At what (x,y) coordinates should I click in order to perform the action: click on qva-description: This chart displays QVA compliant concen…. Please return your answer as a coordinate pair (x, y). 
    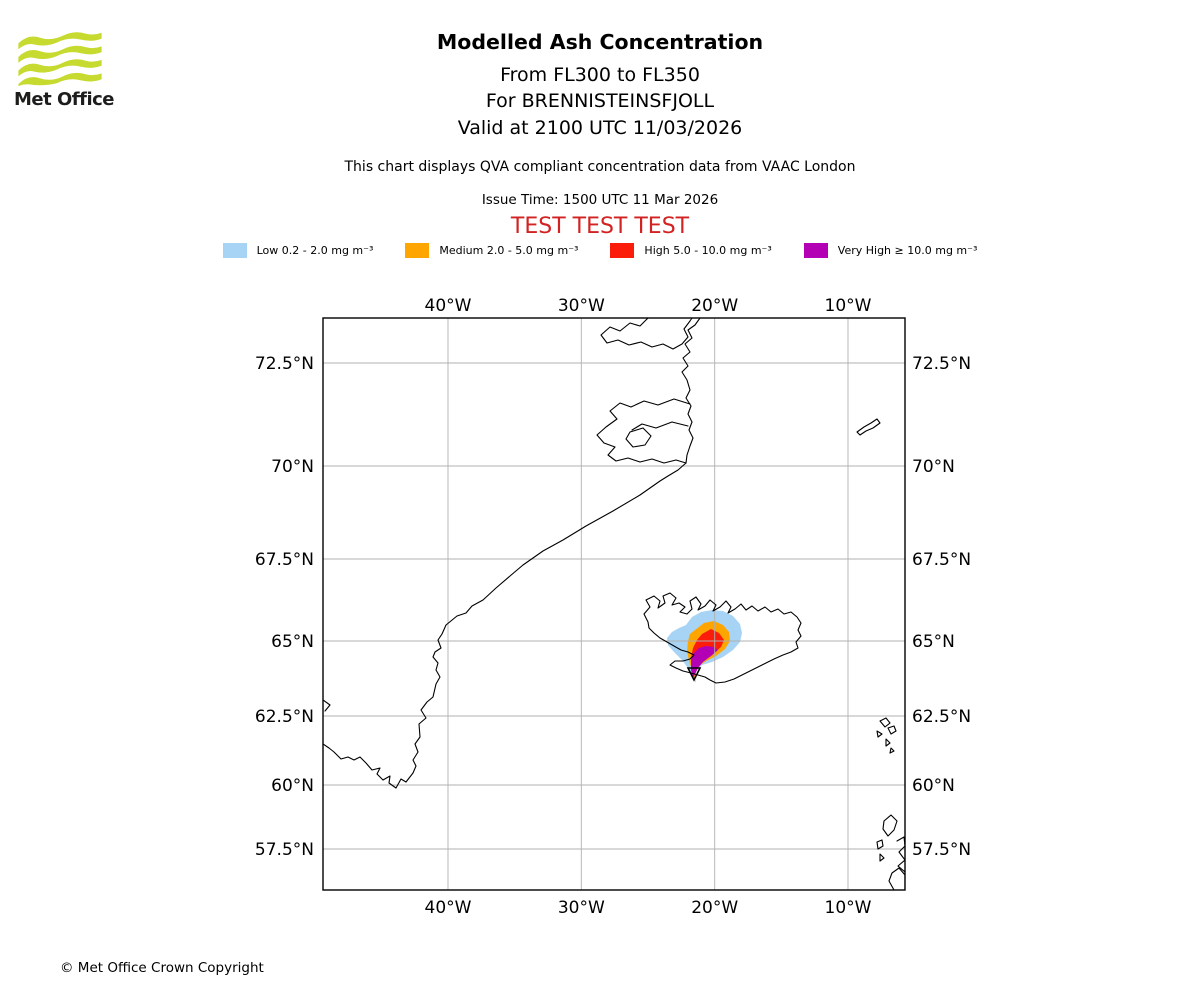
    Looking at the image, I should click on (600, 167).